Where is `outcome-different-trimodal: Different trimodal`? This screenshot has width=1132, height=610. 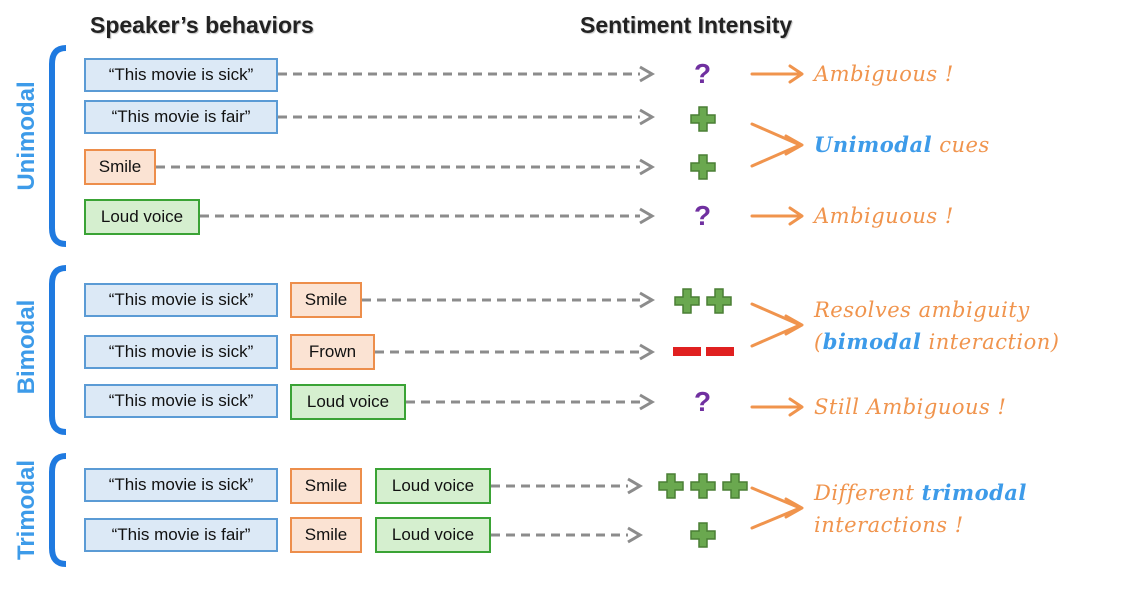
outcome-different-trimodal: Different trimodal is located at coordinates (920, 493).